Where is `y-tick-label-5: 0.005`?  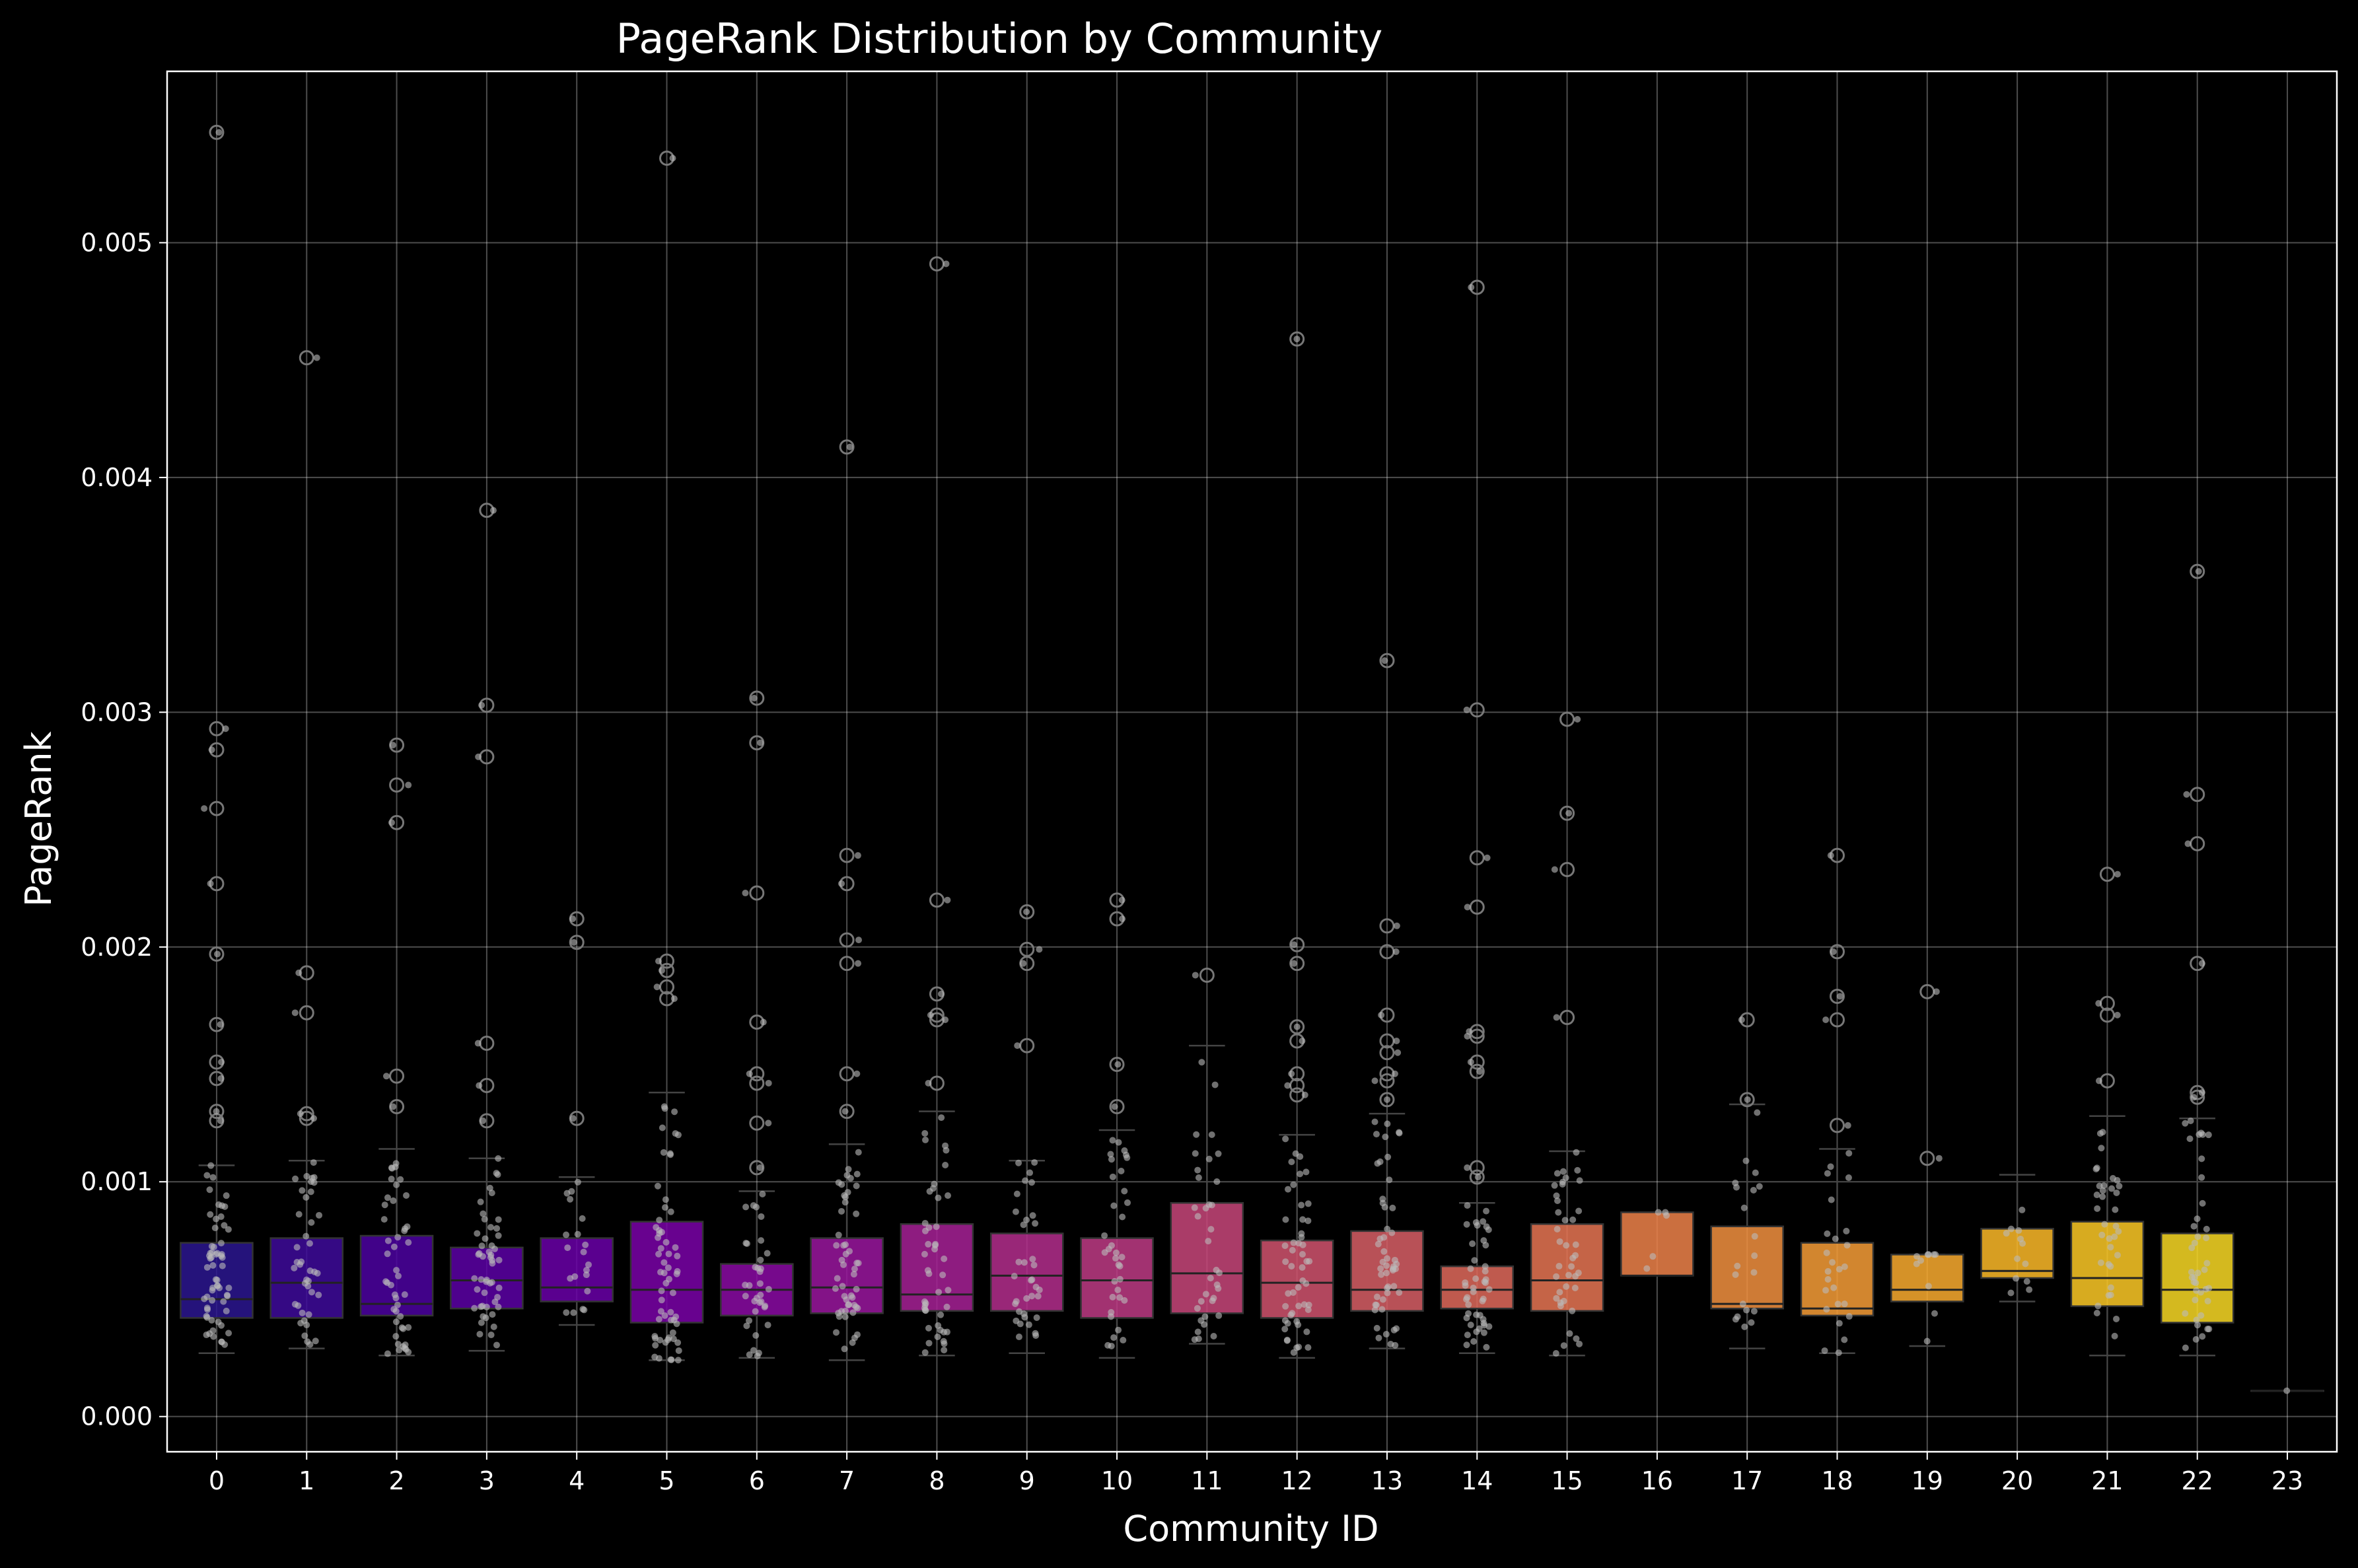
y-tick-label-5: 0.005 is located at coordinates (117, 242).